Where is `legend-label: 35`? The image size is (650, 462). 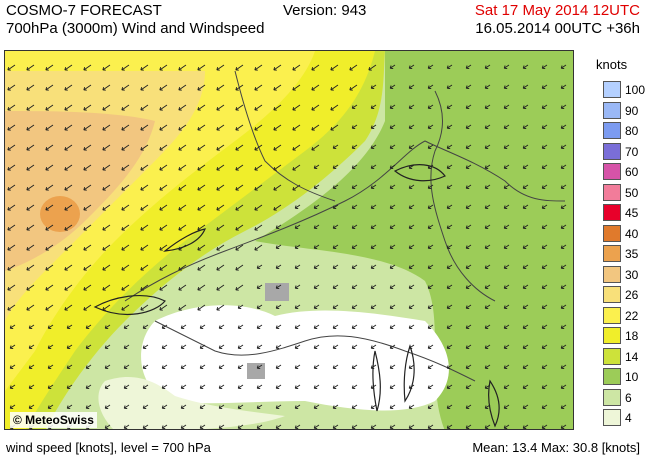
legend-label: 35 is located at coordinates (632, 254).